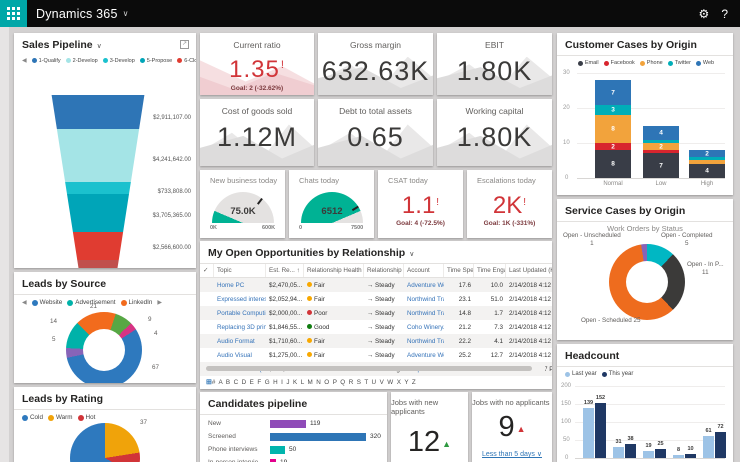  I want to click on gauge-new-business: New business today 75.0K 0K 600K, so click(242, 204).